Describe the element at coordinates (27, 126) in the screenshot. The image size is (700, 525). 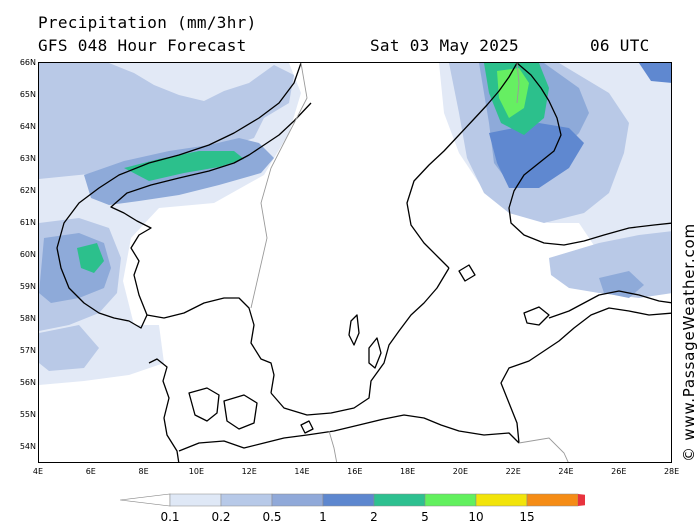
I see `lat-label: 64N` at that location.